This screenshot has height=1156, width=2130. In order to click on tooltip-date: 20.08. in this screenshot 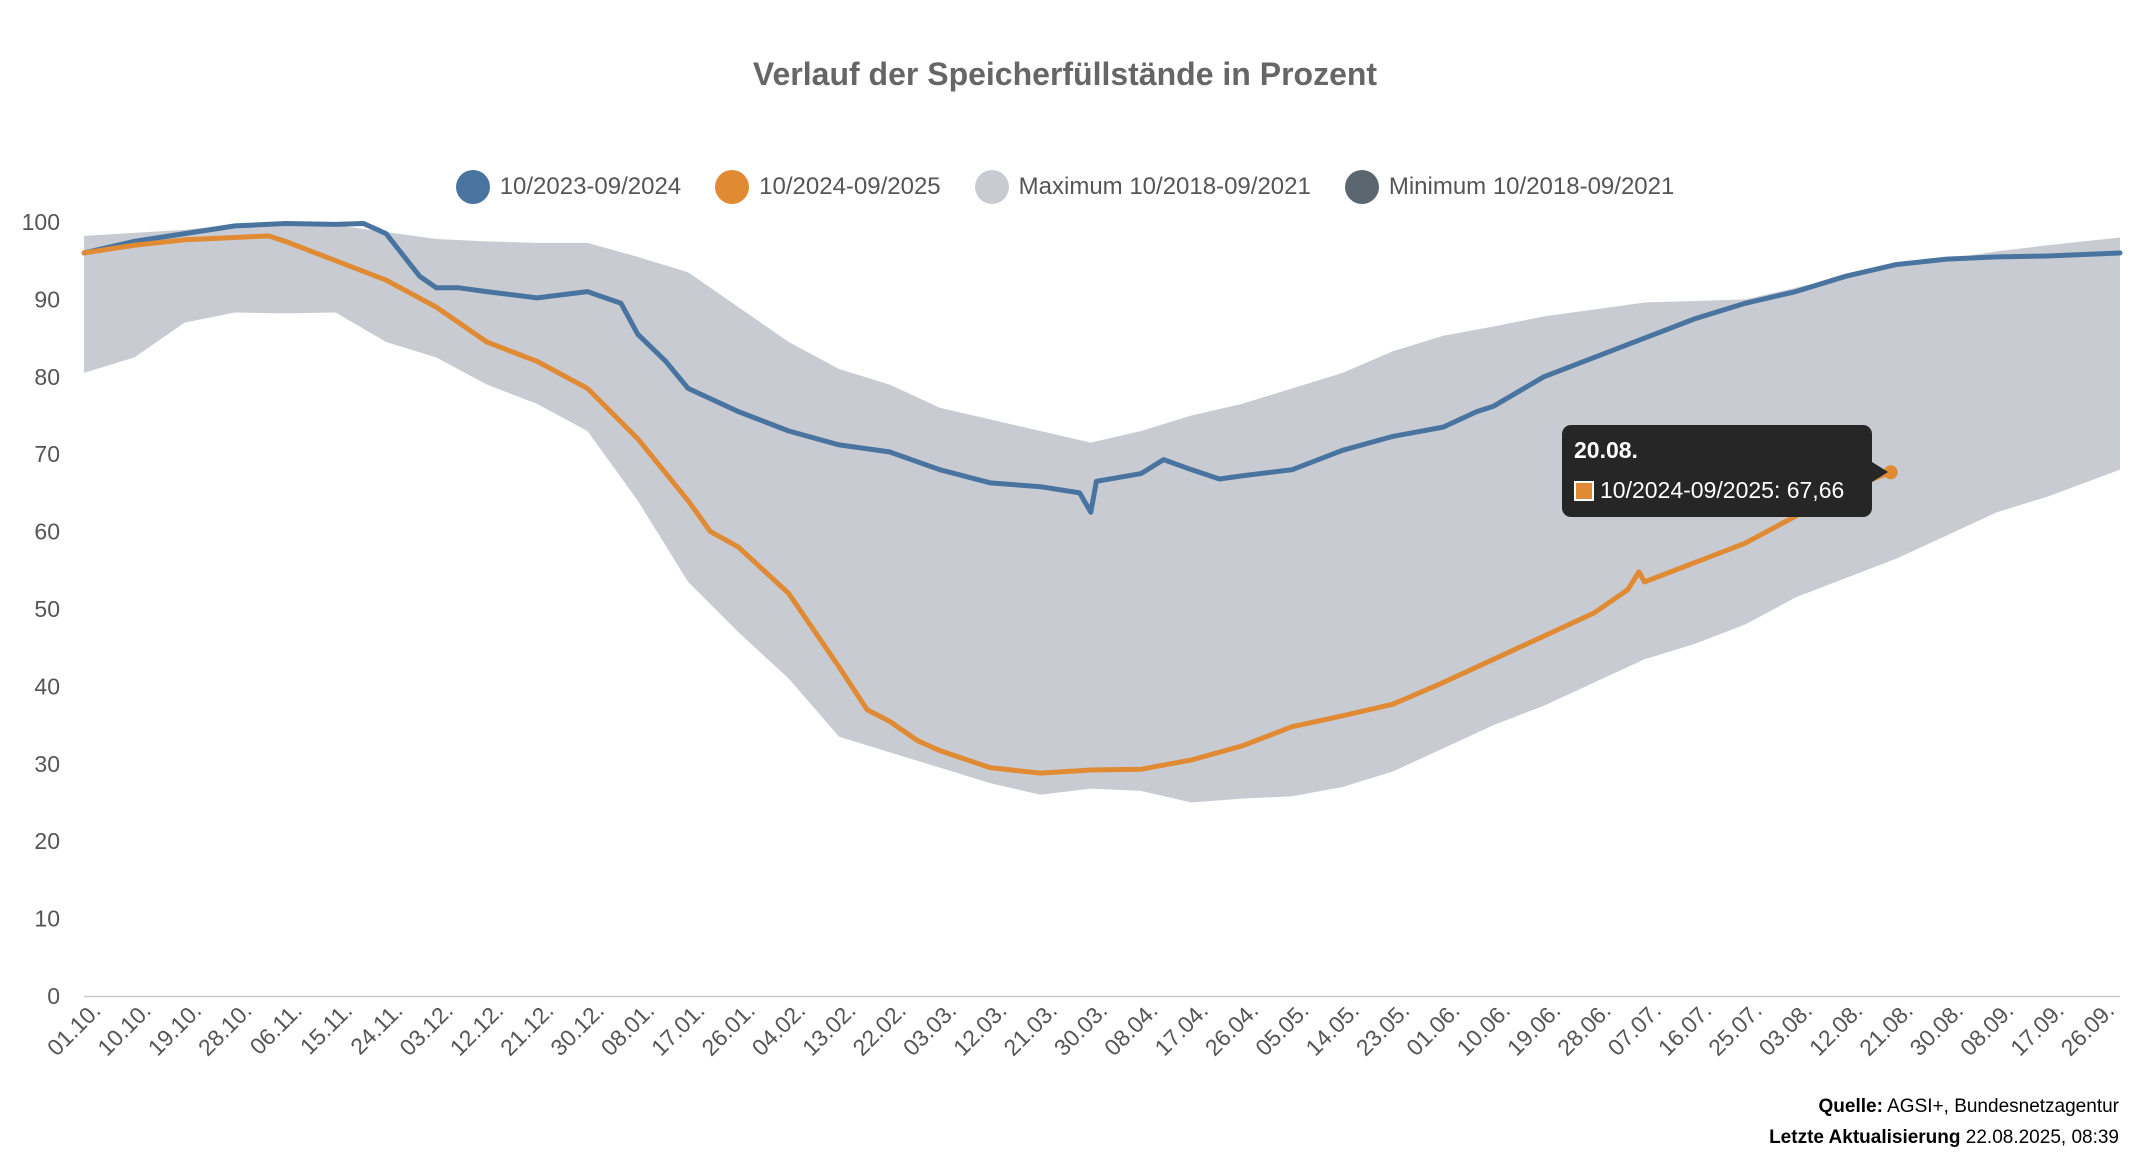, I will do `click(1606, 450)`.